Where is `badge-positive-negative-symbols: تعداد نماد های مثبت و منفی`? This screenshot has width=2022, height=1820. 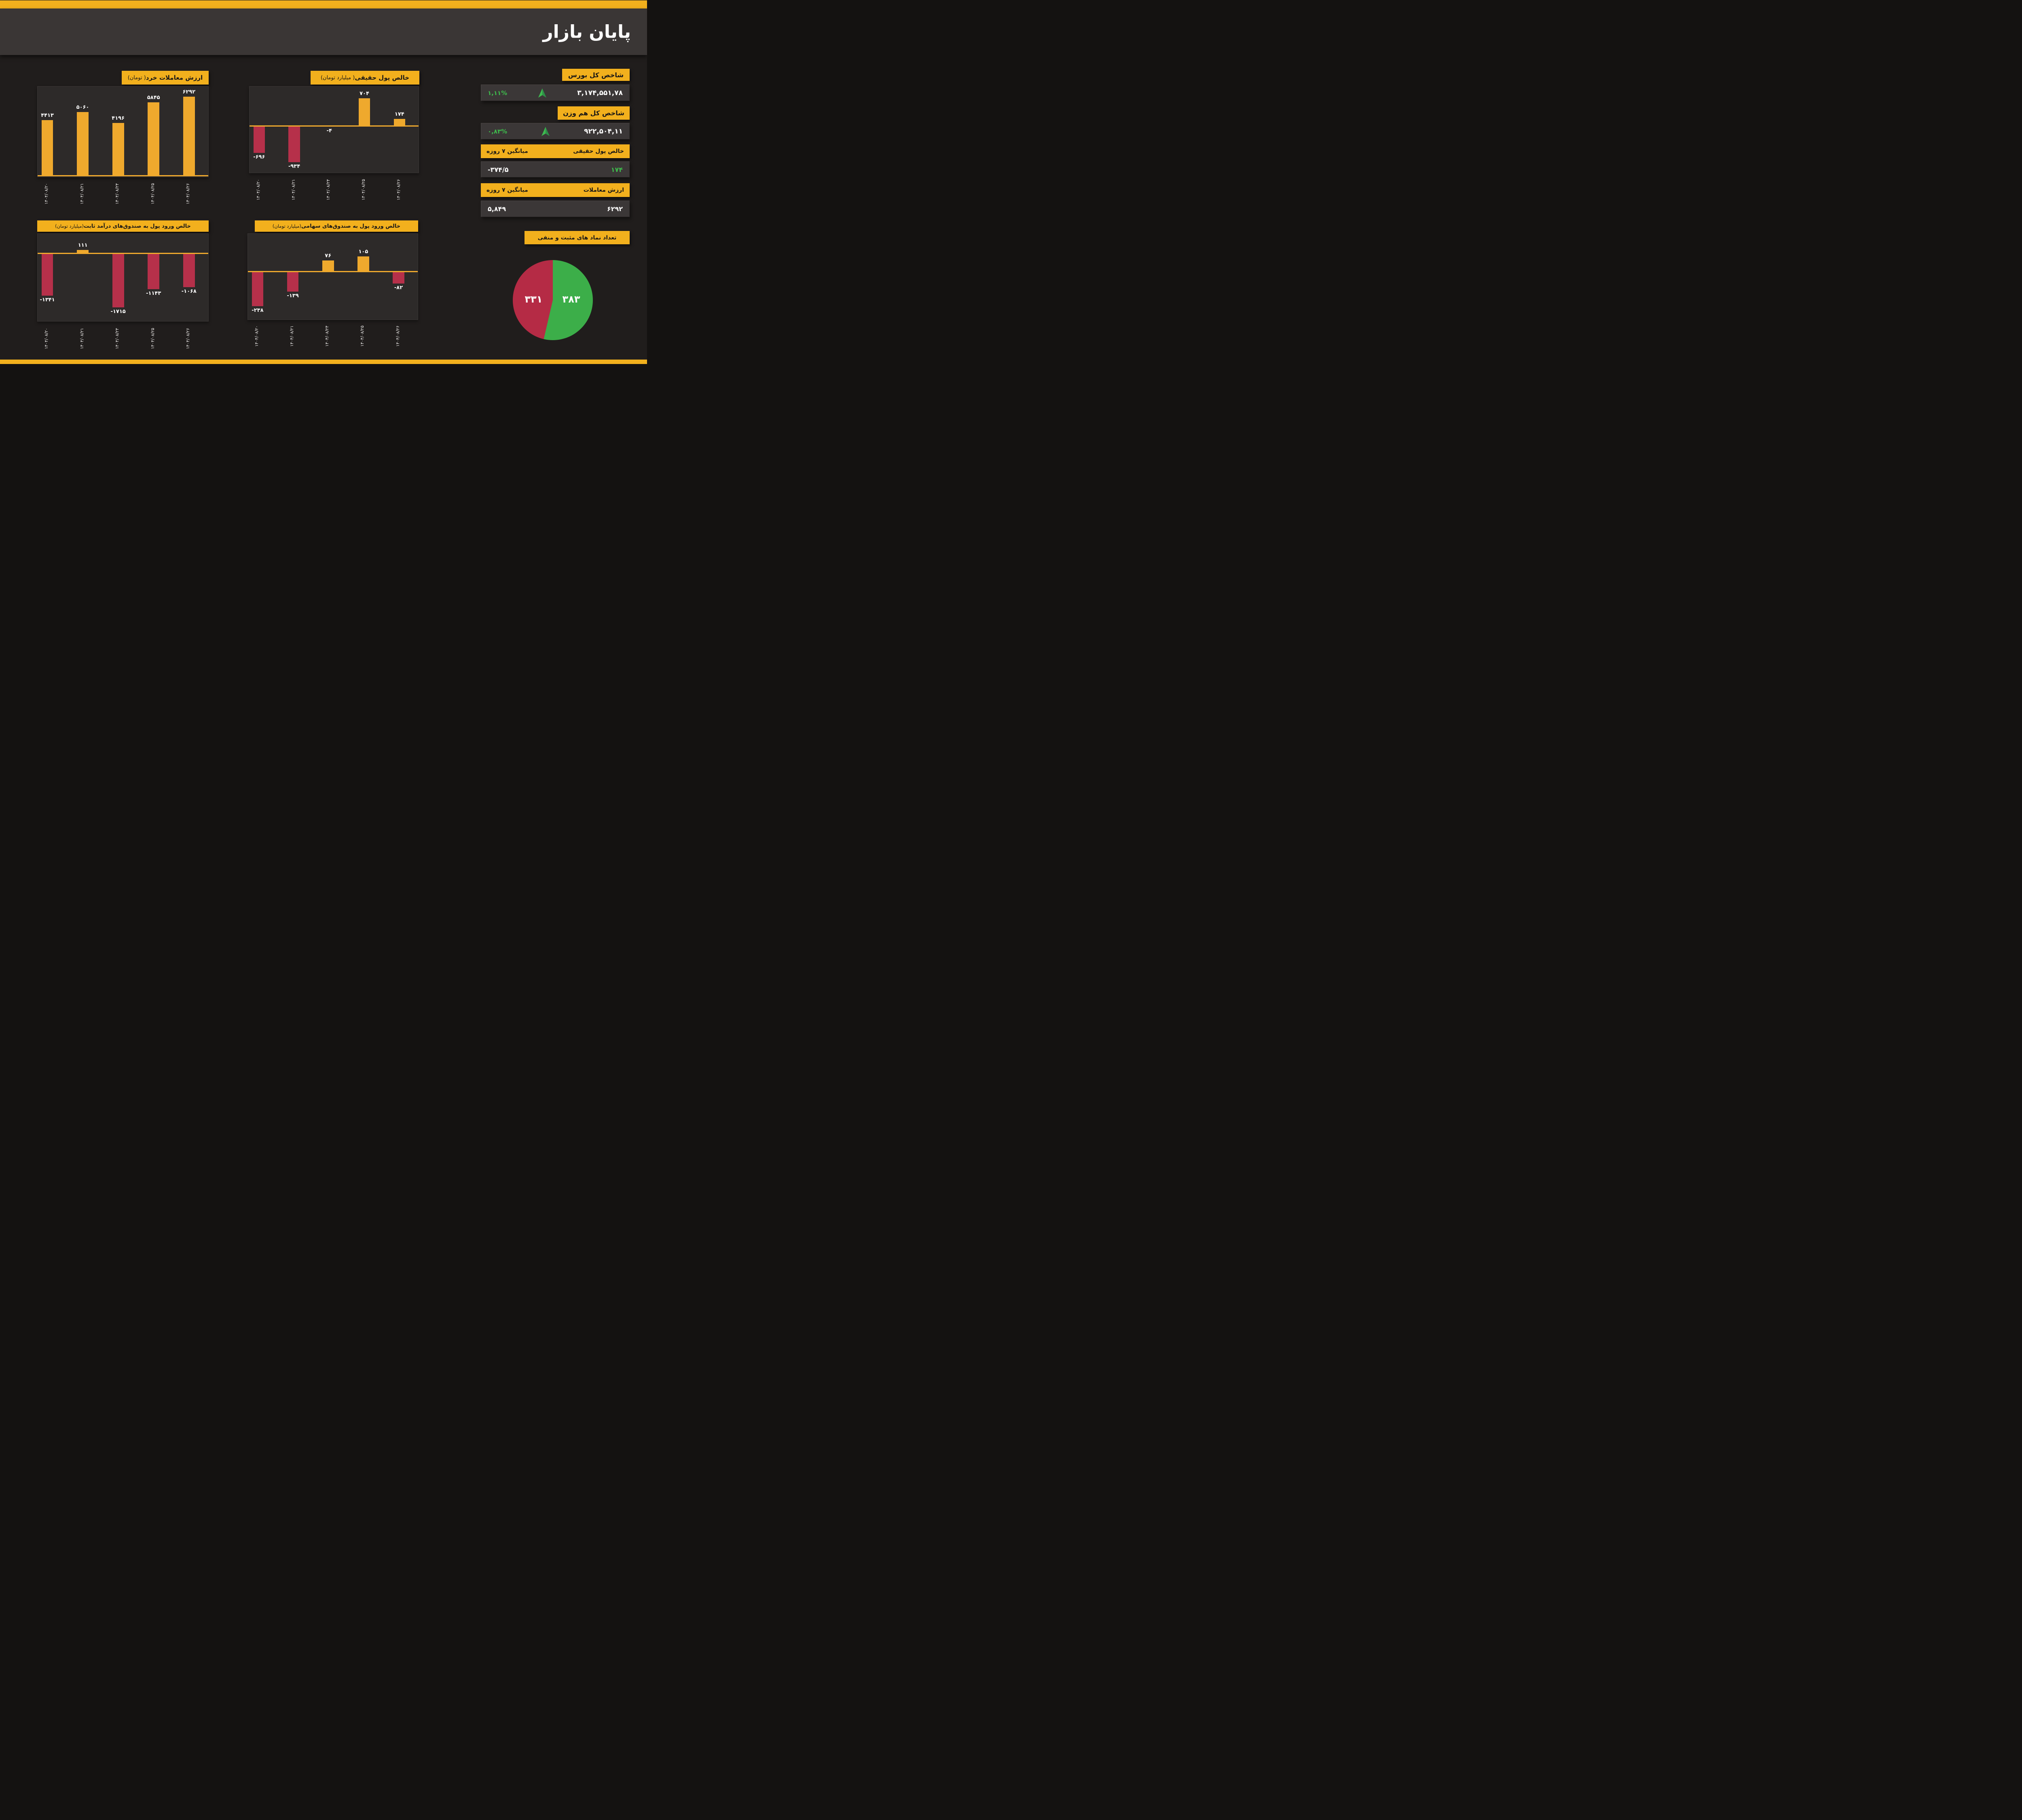 badge-positive-negative-symbols: تعداد نماد های مثبت و منفی is located at coordinates (577, 237).